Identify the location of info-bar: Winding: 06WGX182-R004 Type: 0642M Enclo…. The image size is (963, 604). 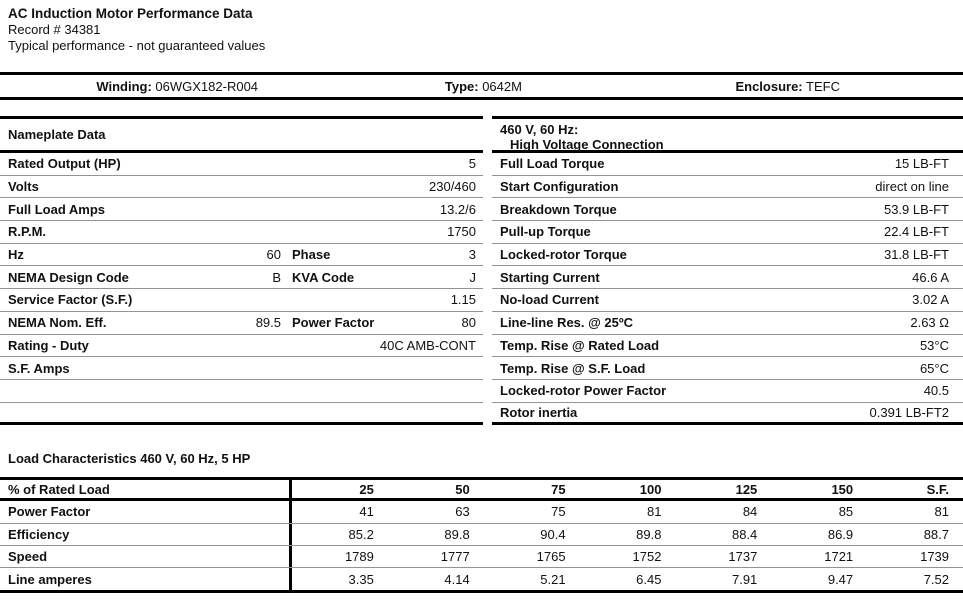
(481, 86).